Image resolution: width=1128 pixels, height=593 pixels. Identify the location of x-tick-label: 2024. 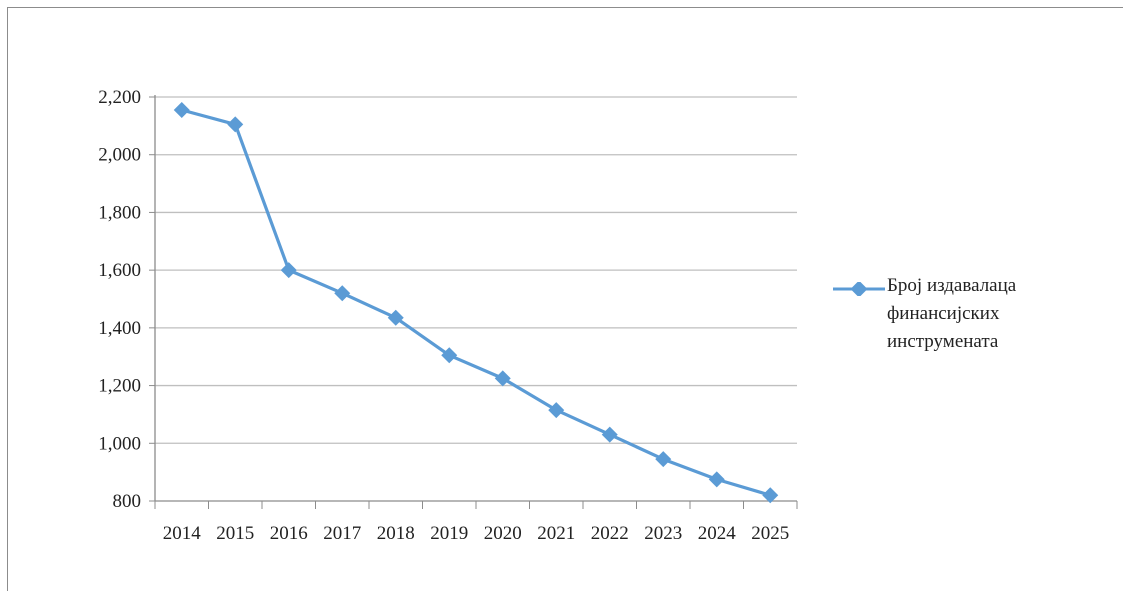
(717, 533).